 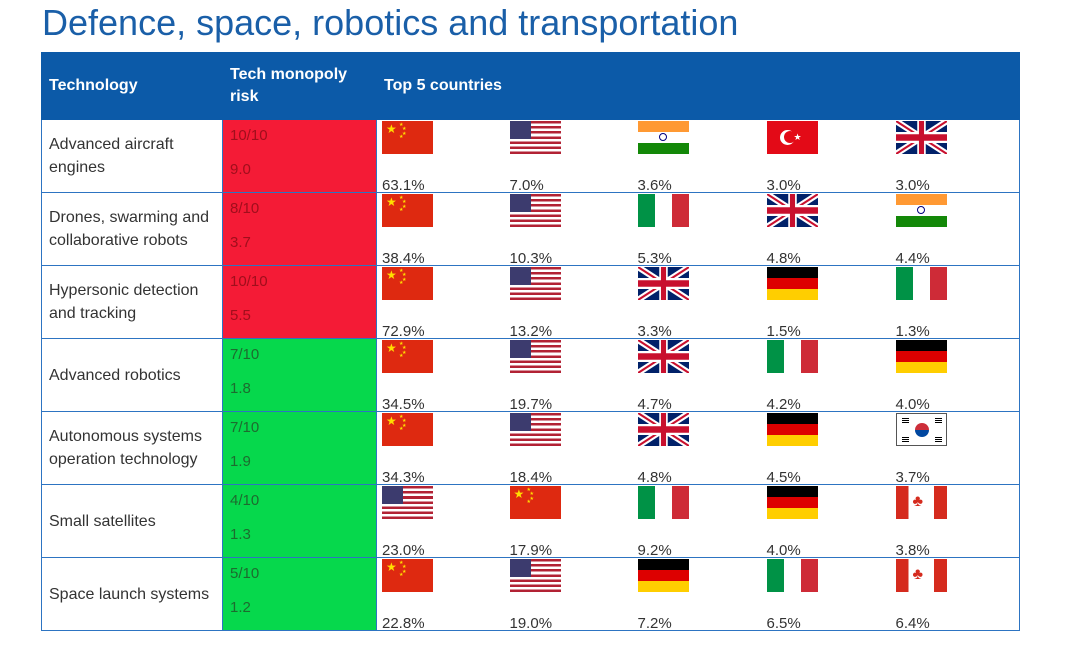 What do you see at coordinates (440, 448) in the screenshot?
I see `country-cell: ★ ★ ★ ★ ★ 34.3%` at bounding box center [440, 448].